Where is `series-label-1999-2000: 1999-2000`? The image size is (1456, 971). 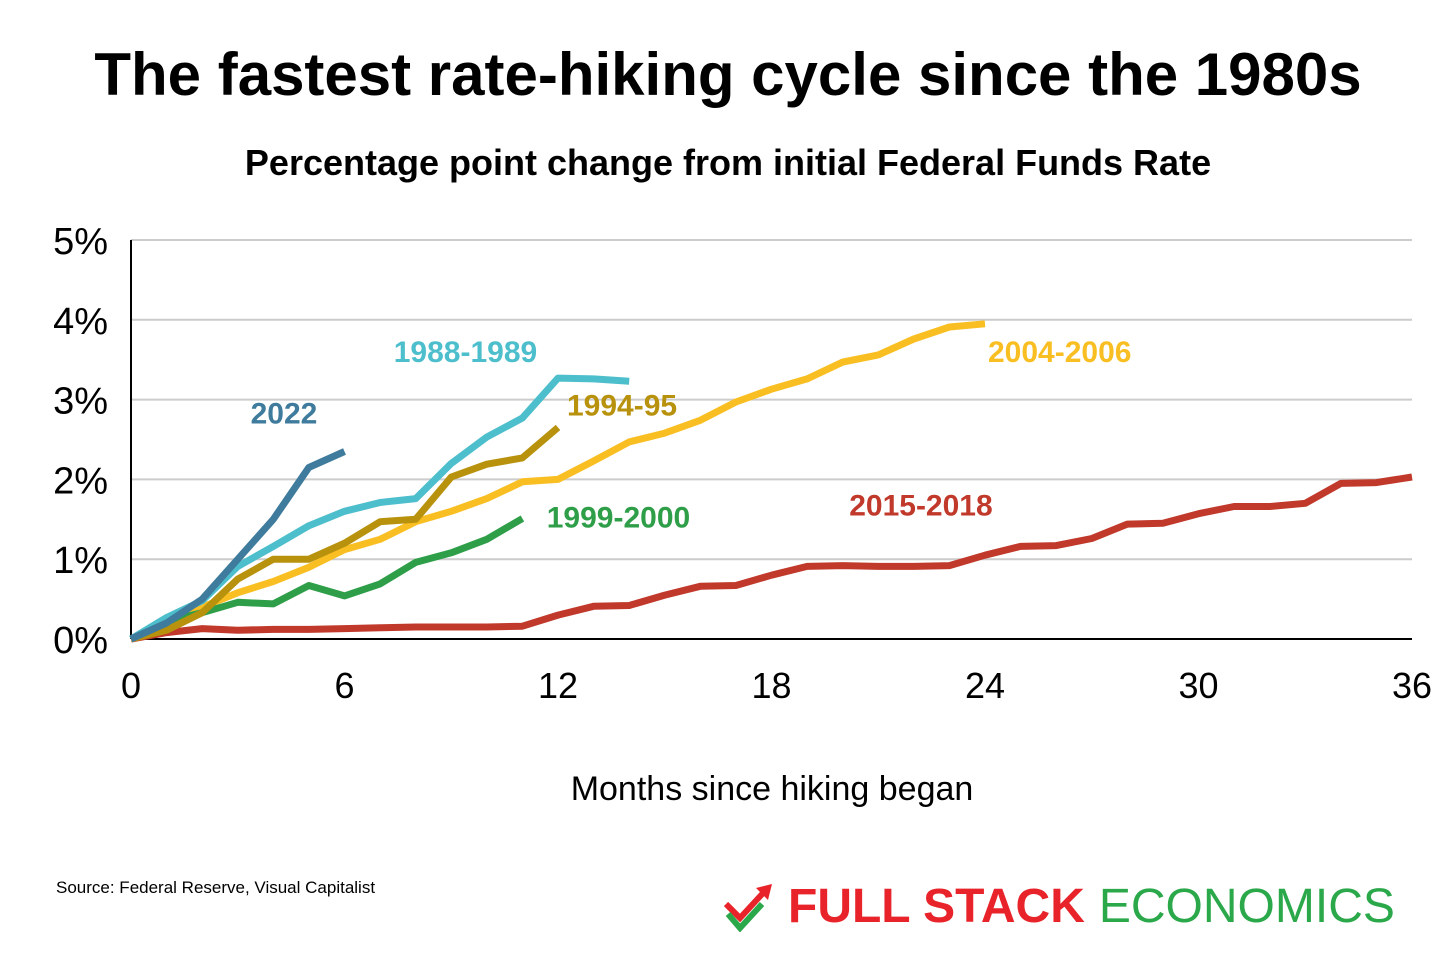
series-label-1999-2000: 1999-2000 is located at coordinates (618, 517).